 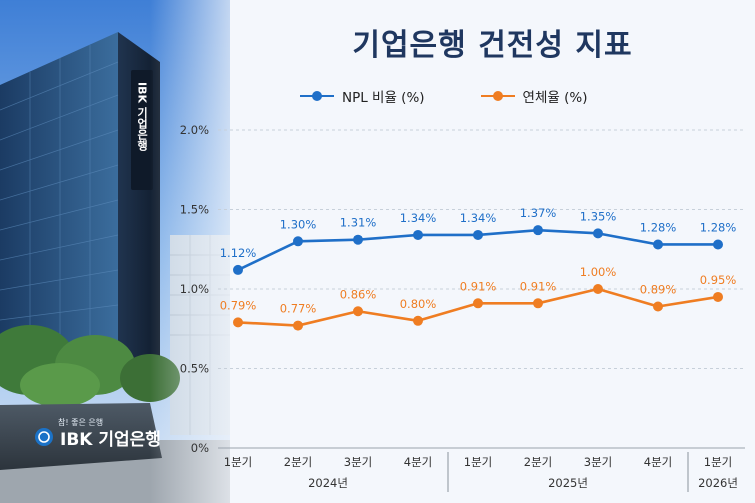 I want to click on legend-item-delinquency: 연체율 (%), so click(x=534, y=96).